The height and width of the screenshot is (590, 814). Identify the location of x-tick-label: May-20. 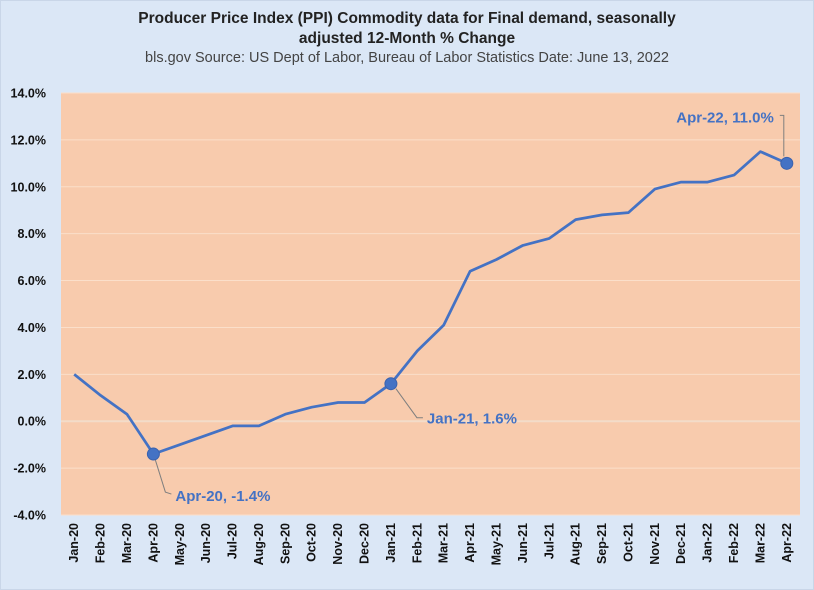
(180, 544).